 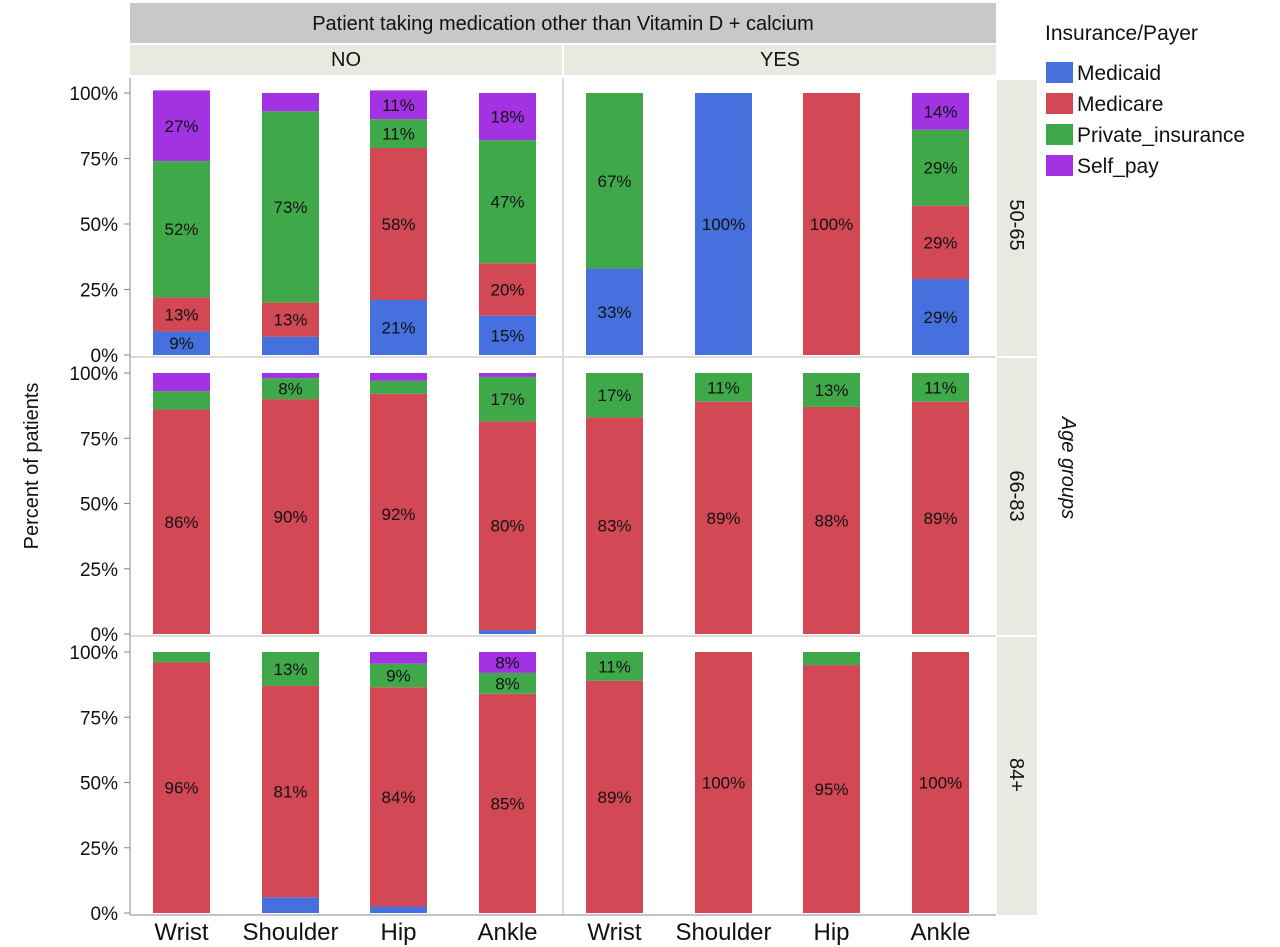 I want to click on bar-data-label: 33%, so click(x=614, y=312).